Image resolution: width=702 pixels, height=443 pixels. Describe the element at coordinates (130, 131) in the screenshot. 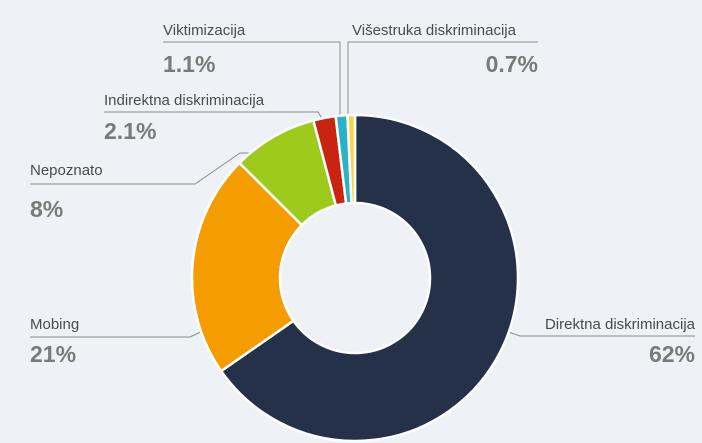

I see `value-label: 2.1%` at that location.